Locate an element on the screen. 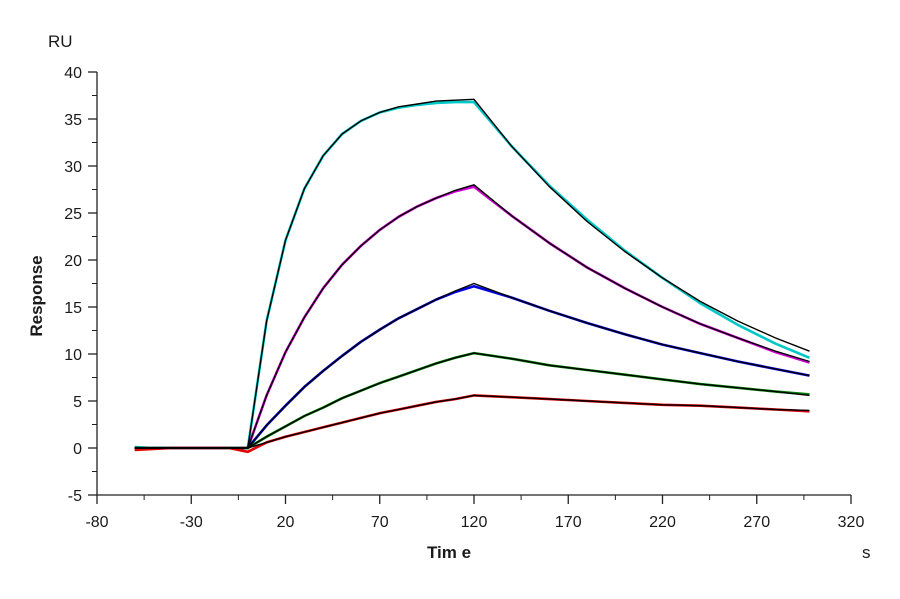  y-tick-label: 20 is located at coordinates (73, 261).